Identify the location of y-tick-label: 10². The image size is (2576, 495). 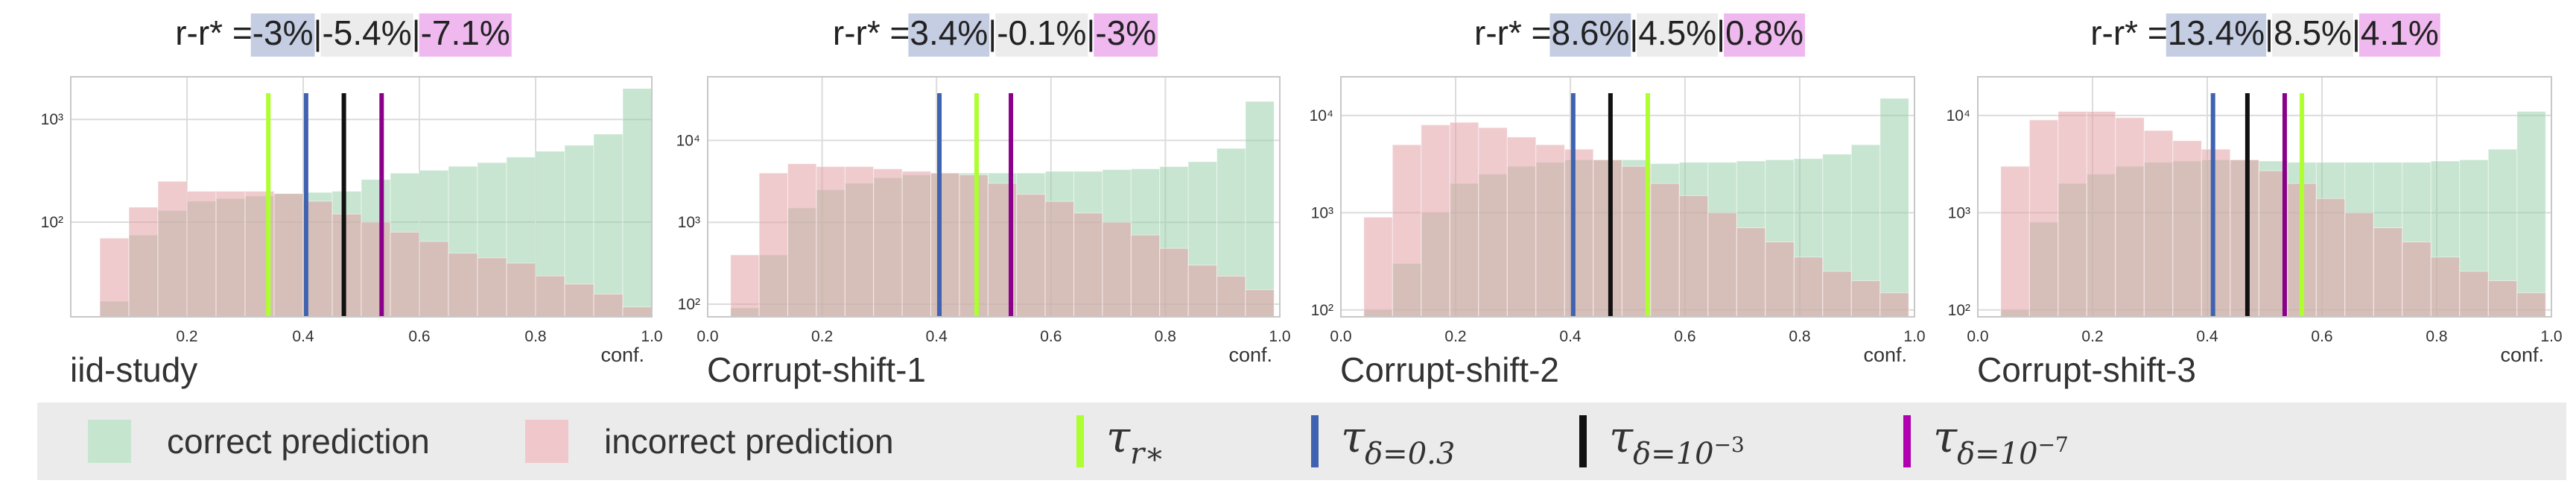
(1322, 310).